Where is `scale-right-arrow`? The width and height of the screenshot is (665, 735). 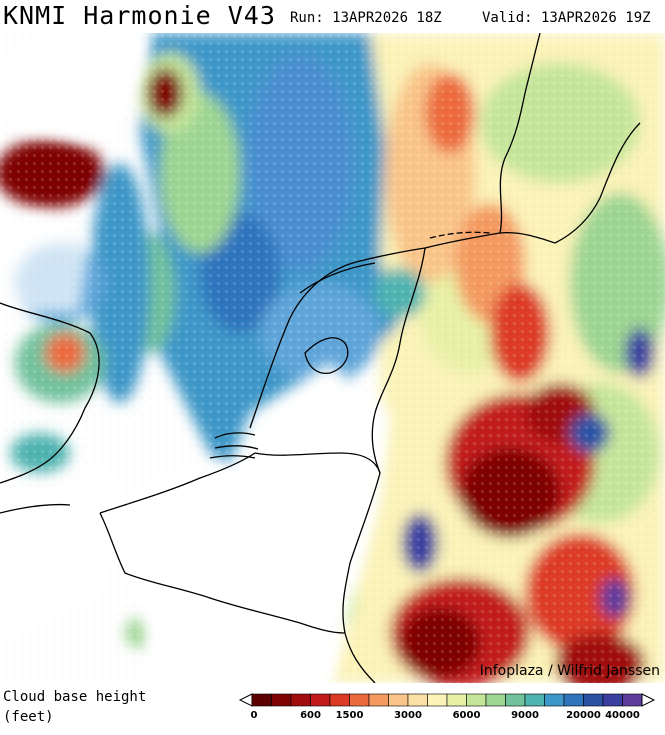
scale-right-arrow is located at coordinates (648, 700).